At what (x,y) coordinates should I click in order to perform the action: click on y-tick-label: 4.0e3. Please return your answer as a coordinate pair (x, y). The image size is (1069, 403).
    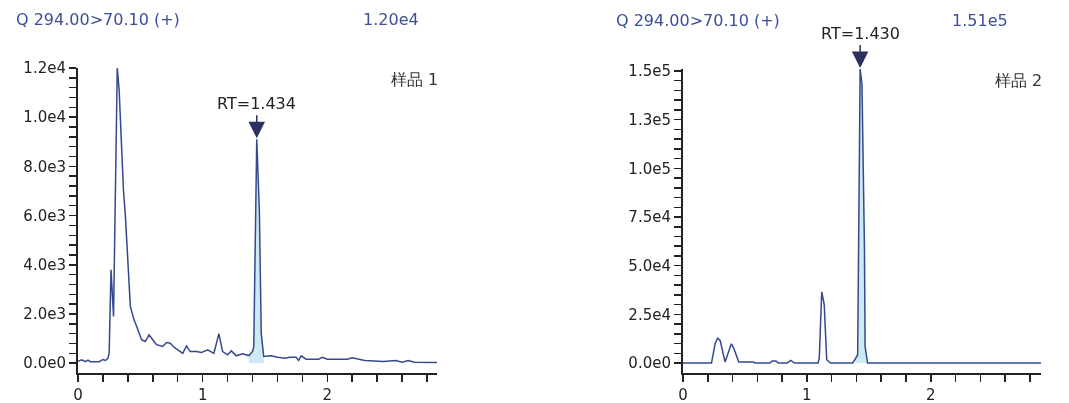
    Looking at the image, I should click on (44, 265).